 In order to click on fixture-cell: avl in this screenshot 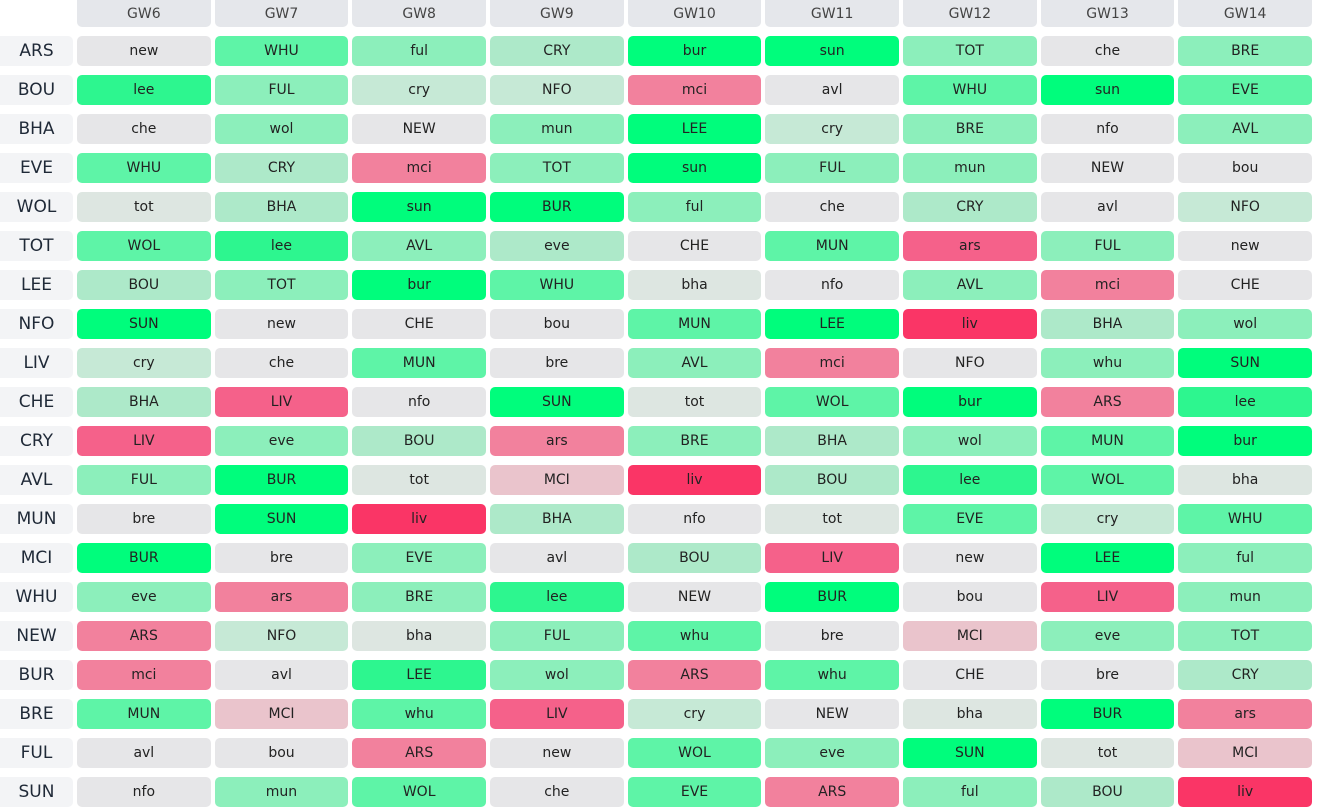, I will do `click(144, 753)`.